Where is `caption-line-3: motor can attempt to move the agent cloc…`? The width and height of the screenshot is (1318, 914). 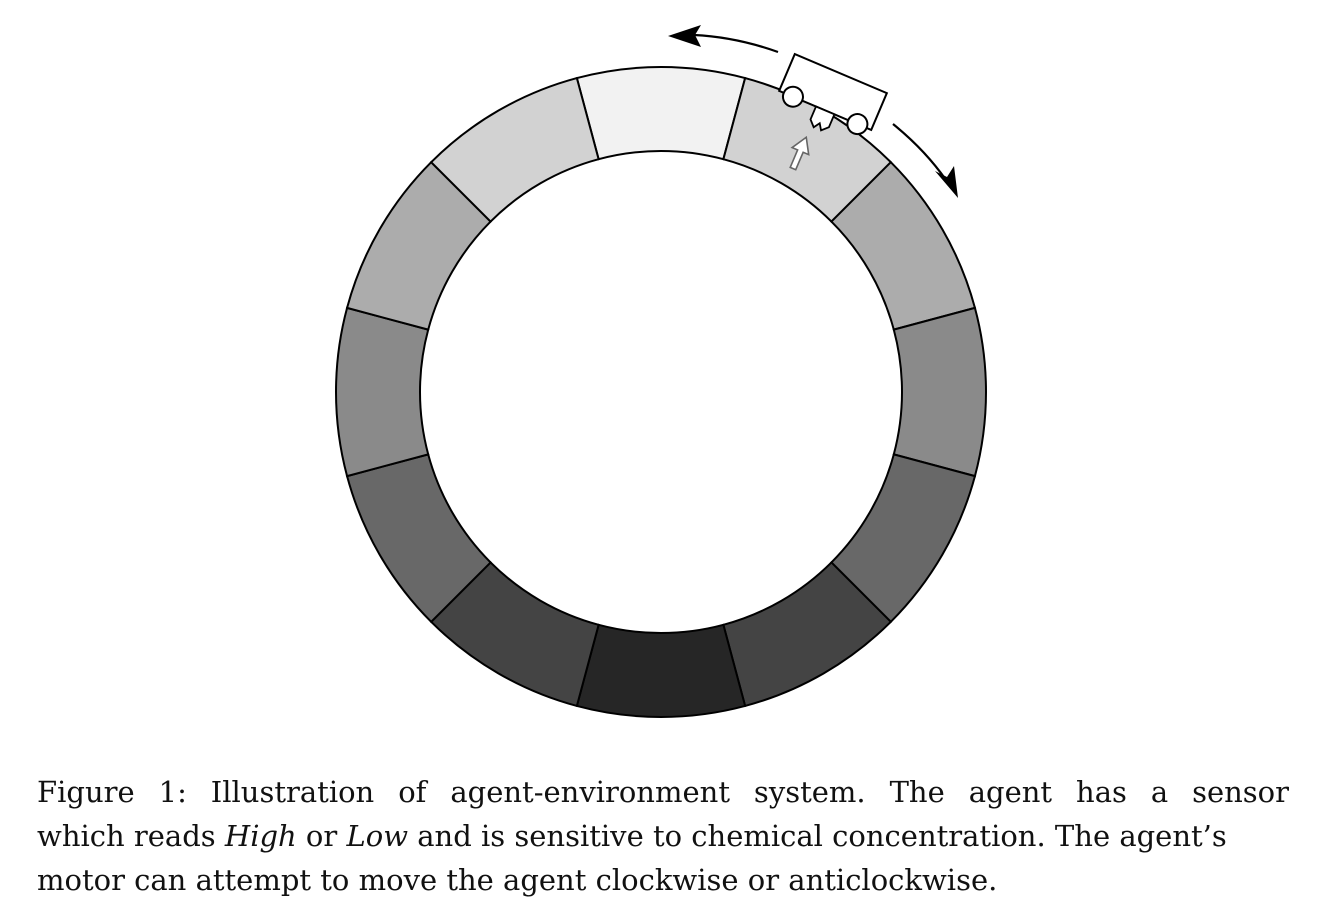 caption-line-3: motor can attempt to move the agent cloc… is located at coordinates (517, 880).